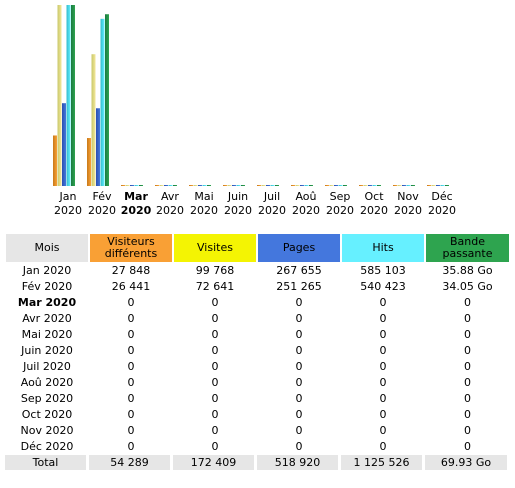 The height and width of the screenshot is (488, 515). I want to click on total-label: Total, so click(47, 462).